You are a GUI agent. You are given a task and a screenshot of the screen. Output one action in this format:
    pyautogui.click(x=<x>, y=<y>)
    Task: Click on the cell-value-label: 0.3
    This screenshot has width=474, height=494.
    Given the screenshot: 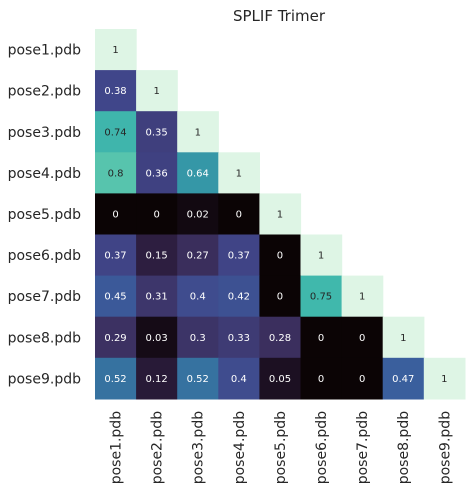 What is the action you would take?
    pyautogui.click(x=198, y=338)
    